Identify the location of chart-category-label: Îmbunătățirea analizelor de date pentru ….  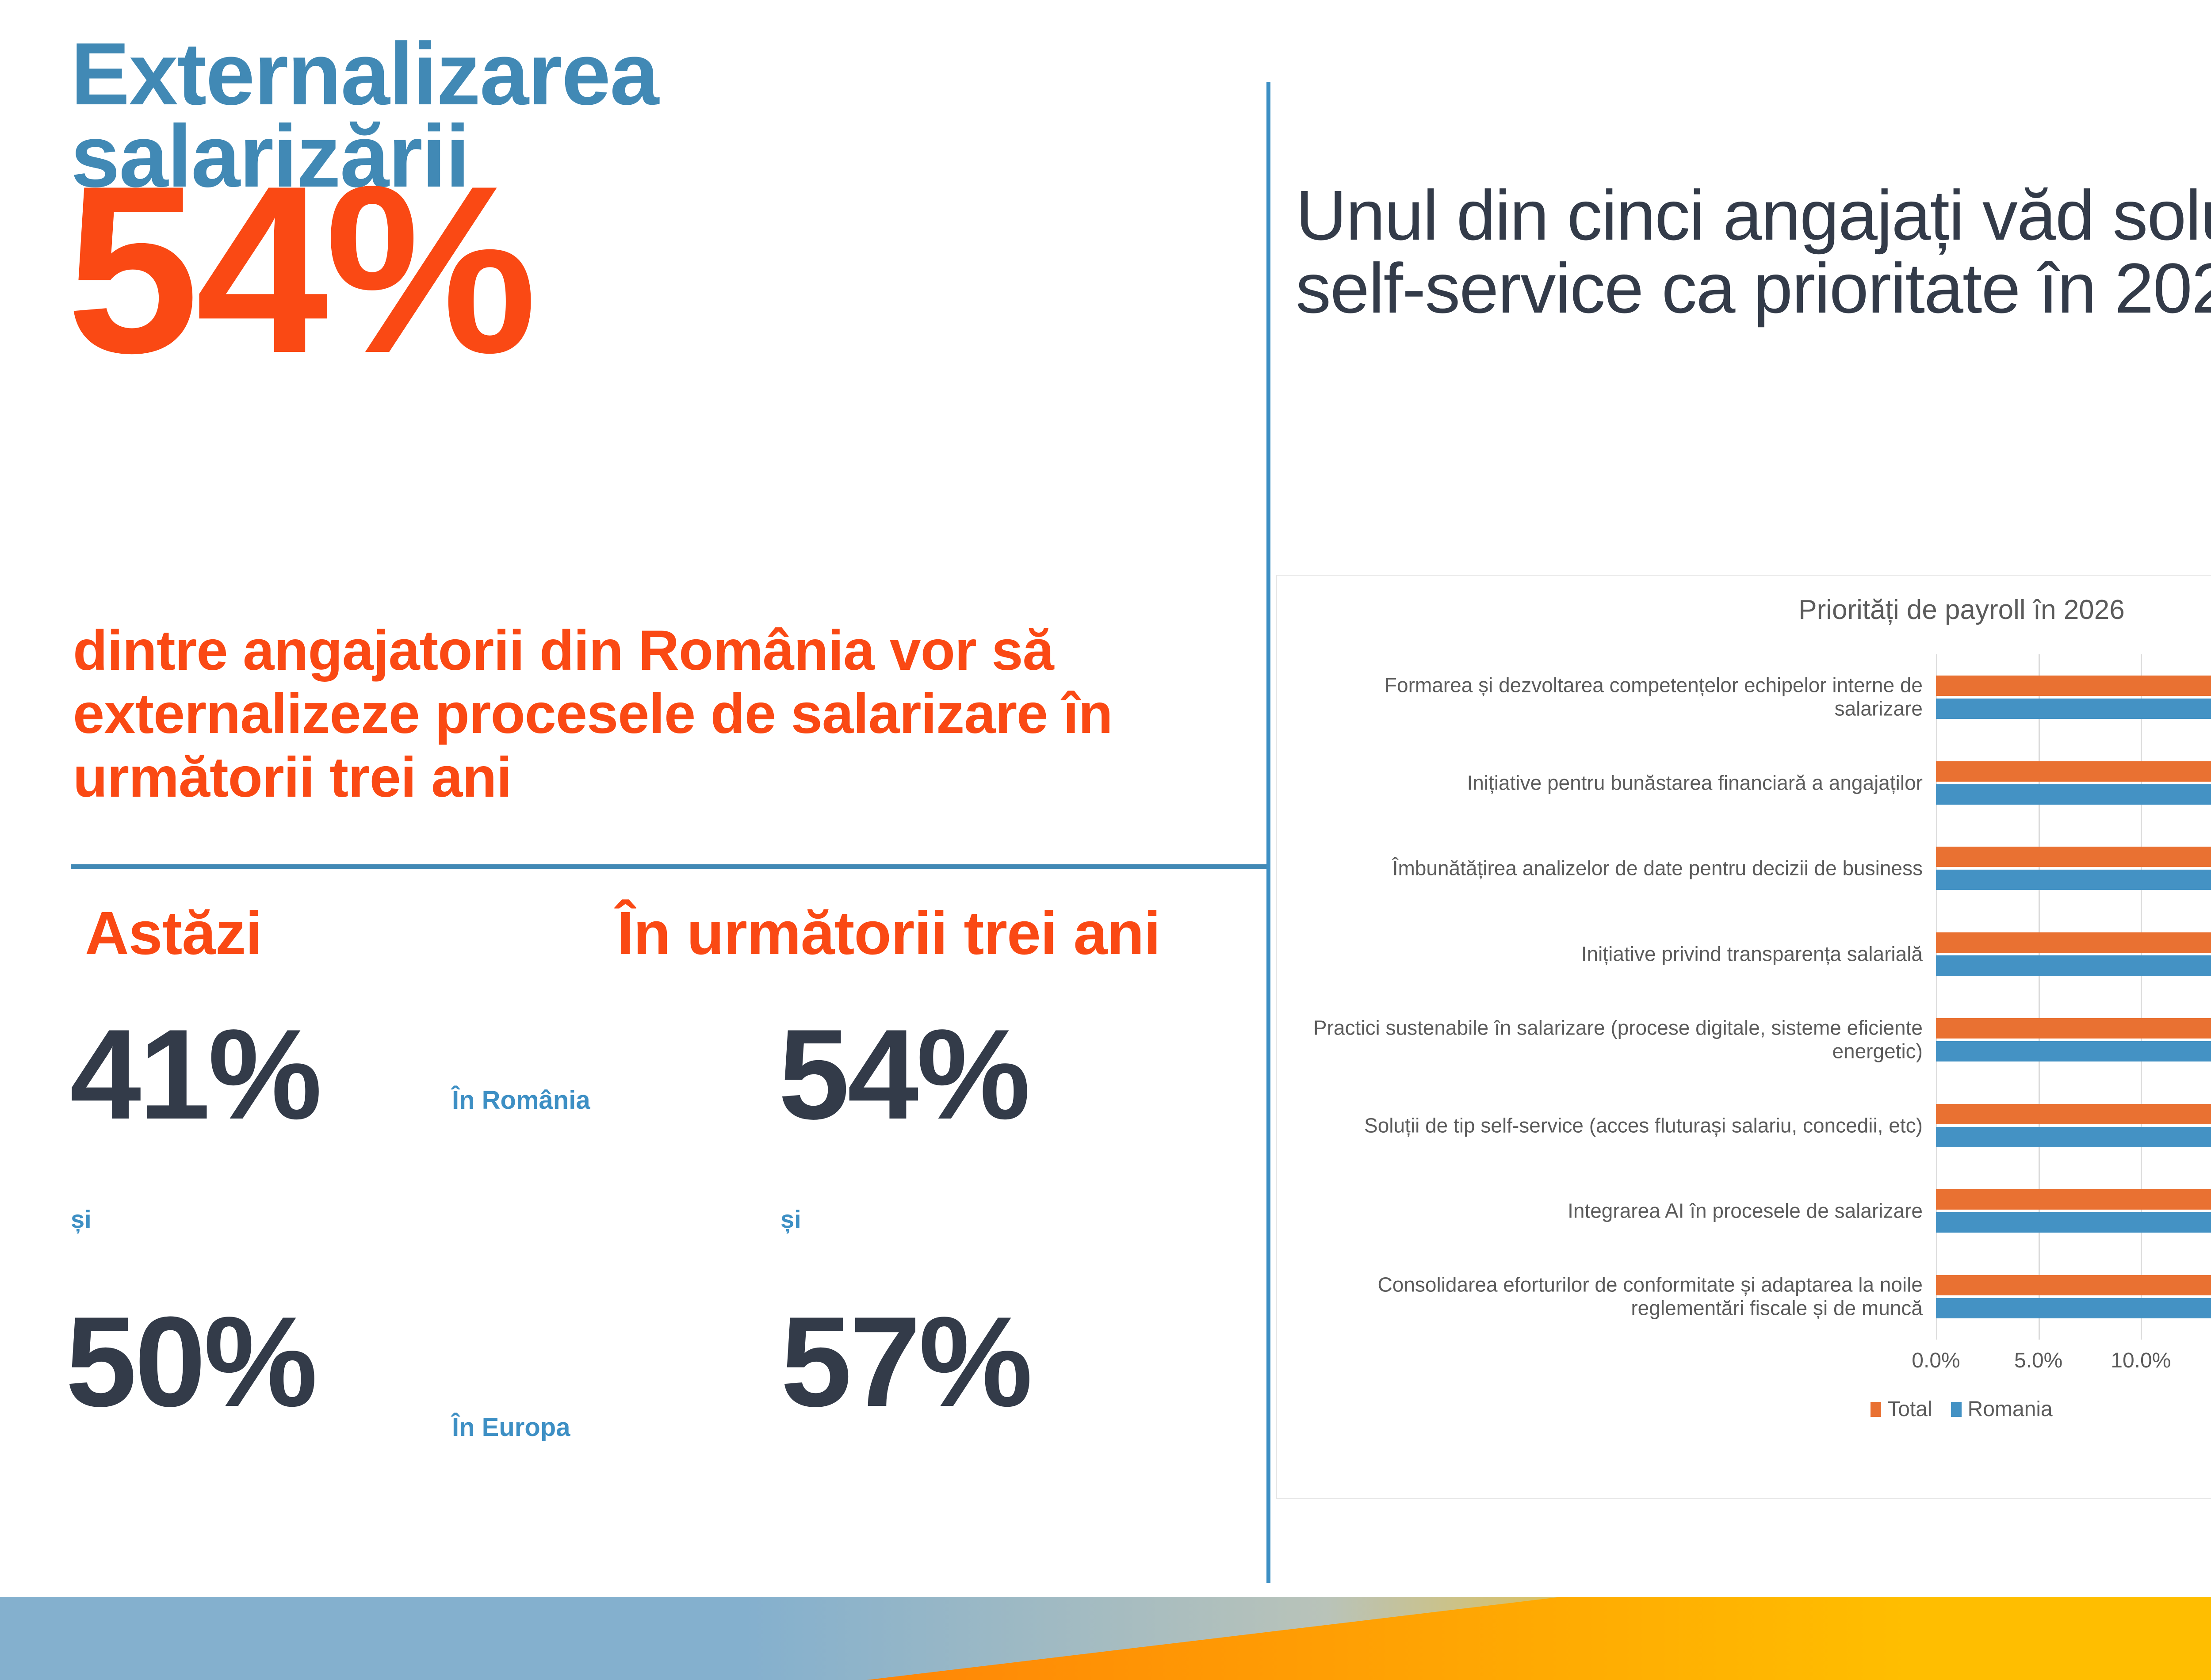
(1657, 868).